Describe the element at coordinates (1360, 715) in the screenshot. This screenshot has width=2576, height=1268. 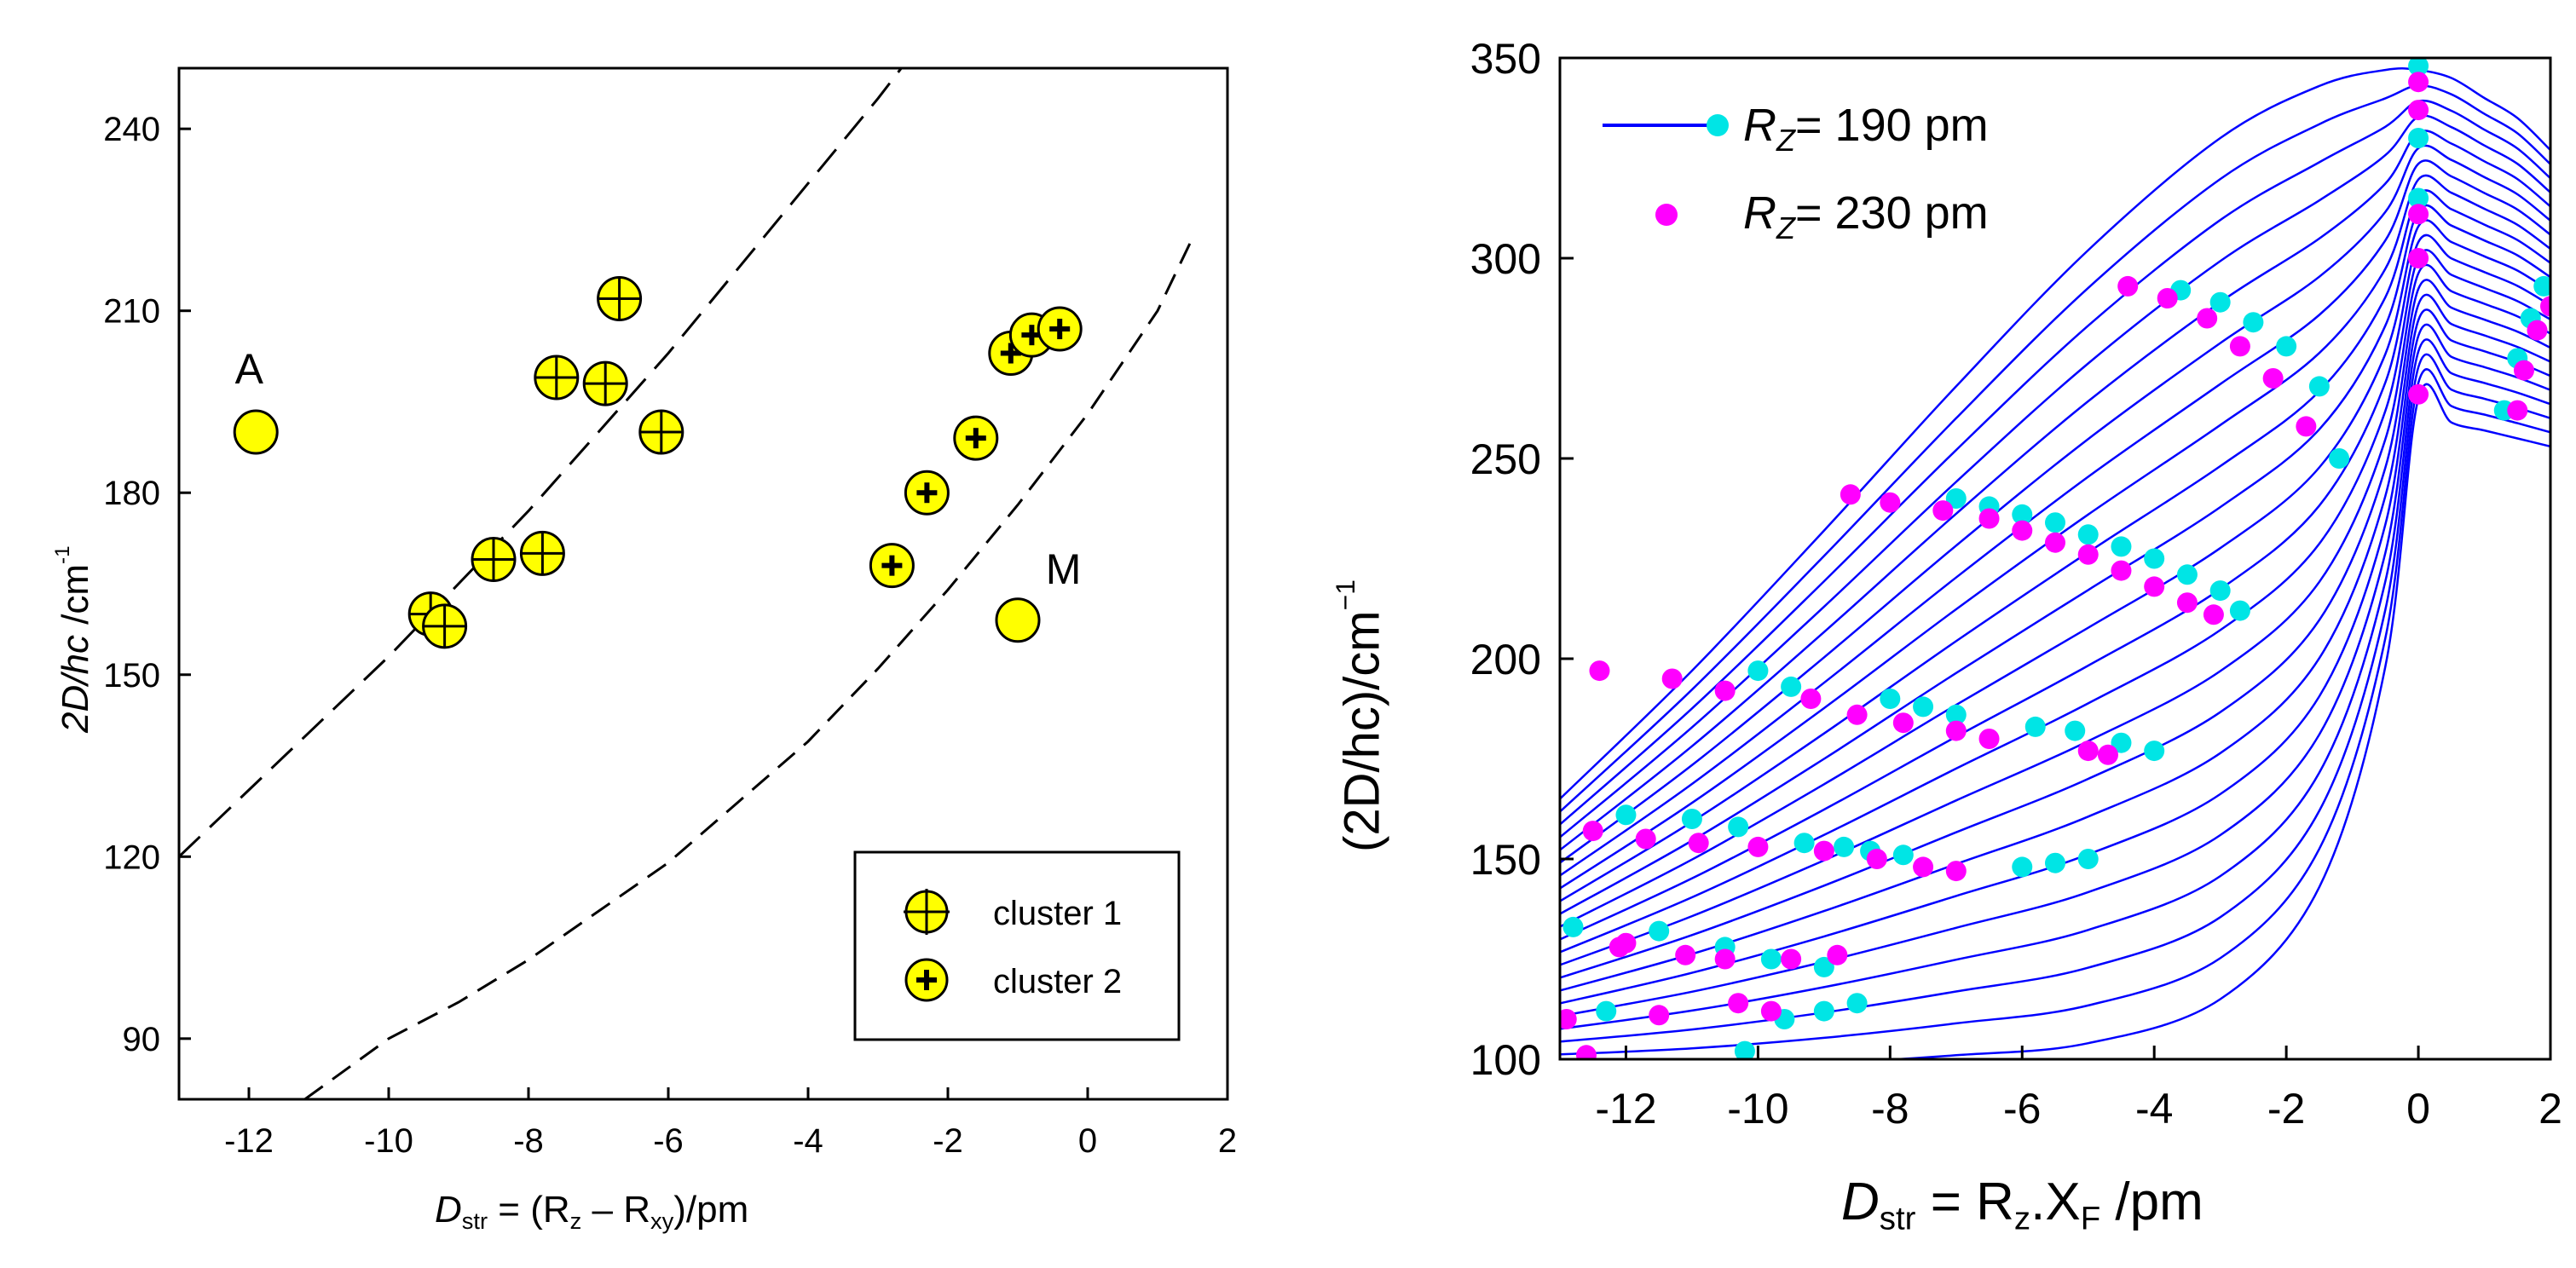
I see `right-y-axis-title: (2D/hc)/cm−1` at that location.